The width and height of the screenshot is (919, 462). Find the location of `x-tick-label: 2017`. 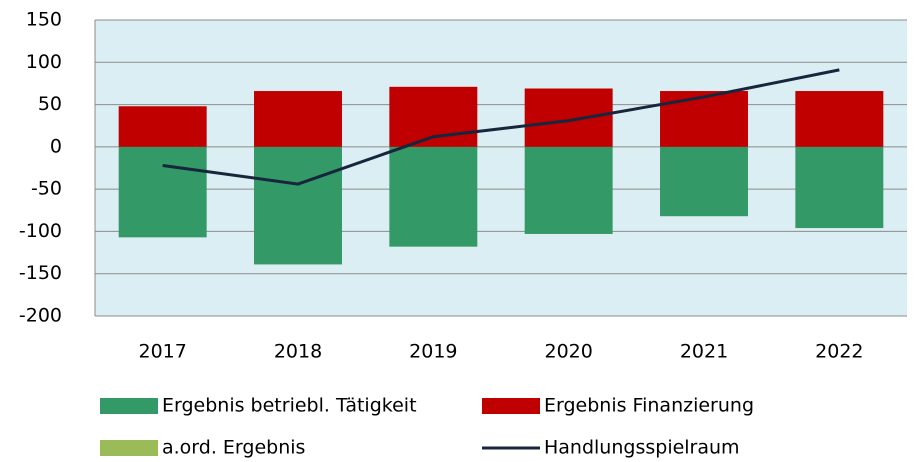

x-tick-label: 2017 is located at coordinates (162, 352).